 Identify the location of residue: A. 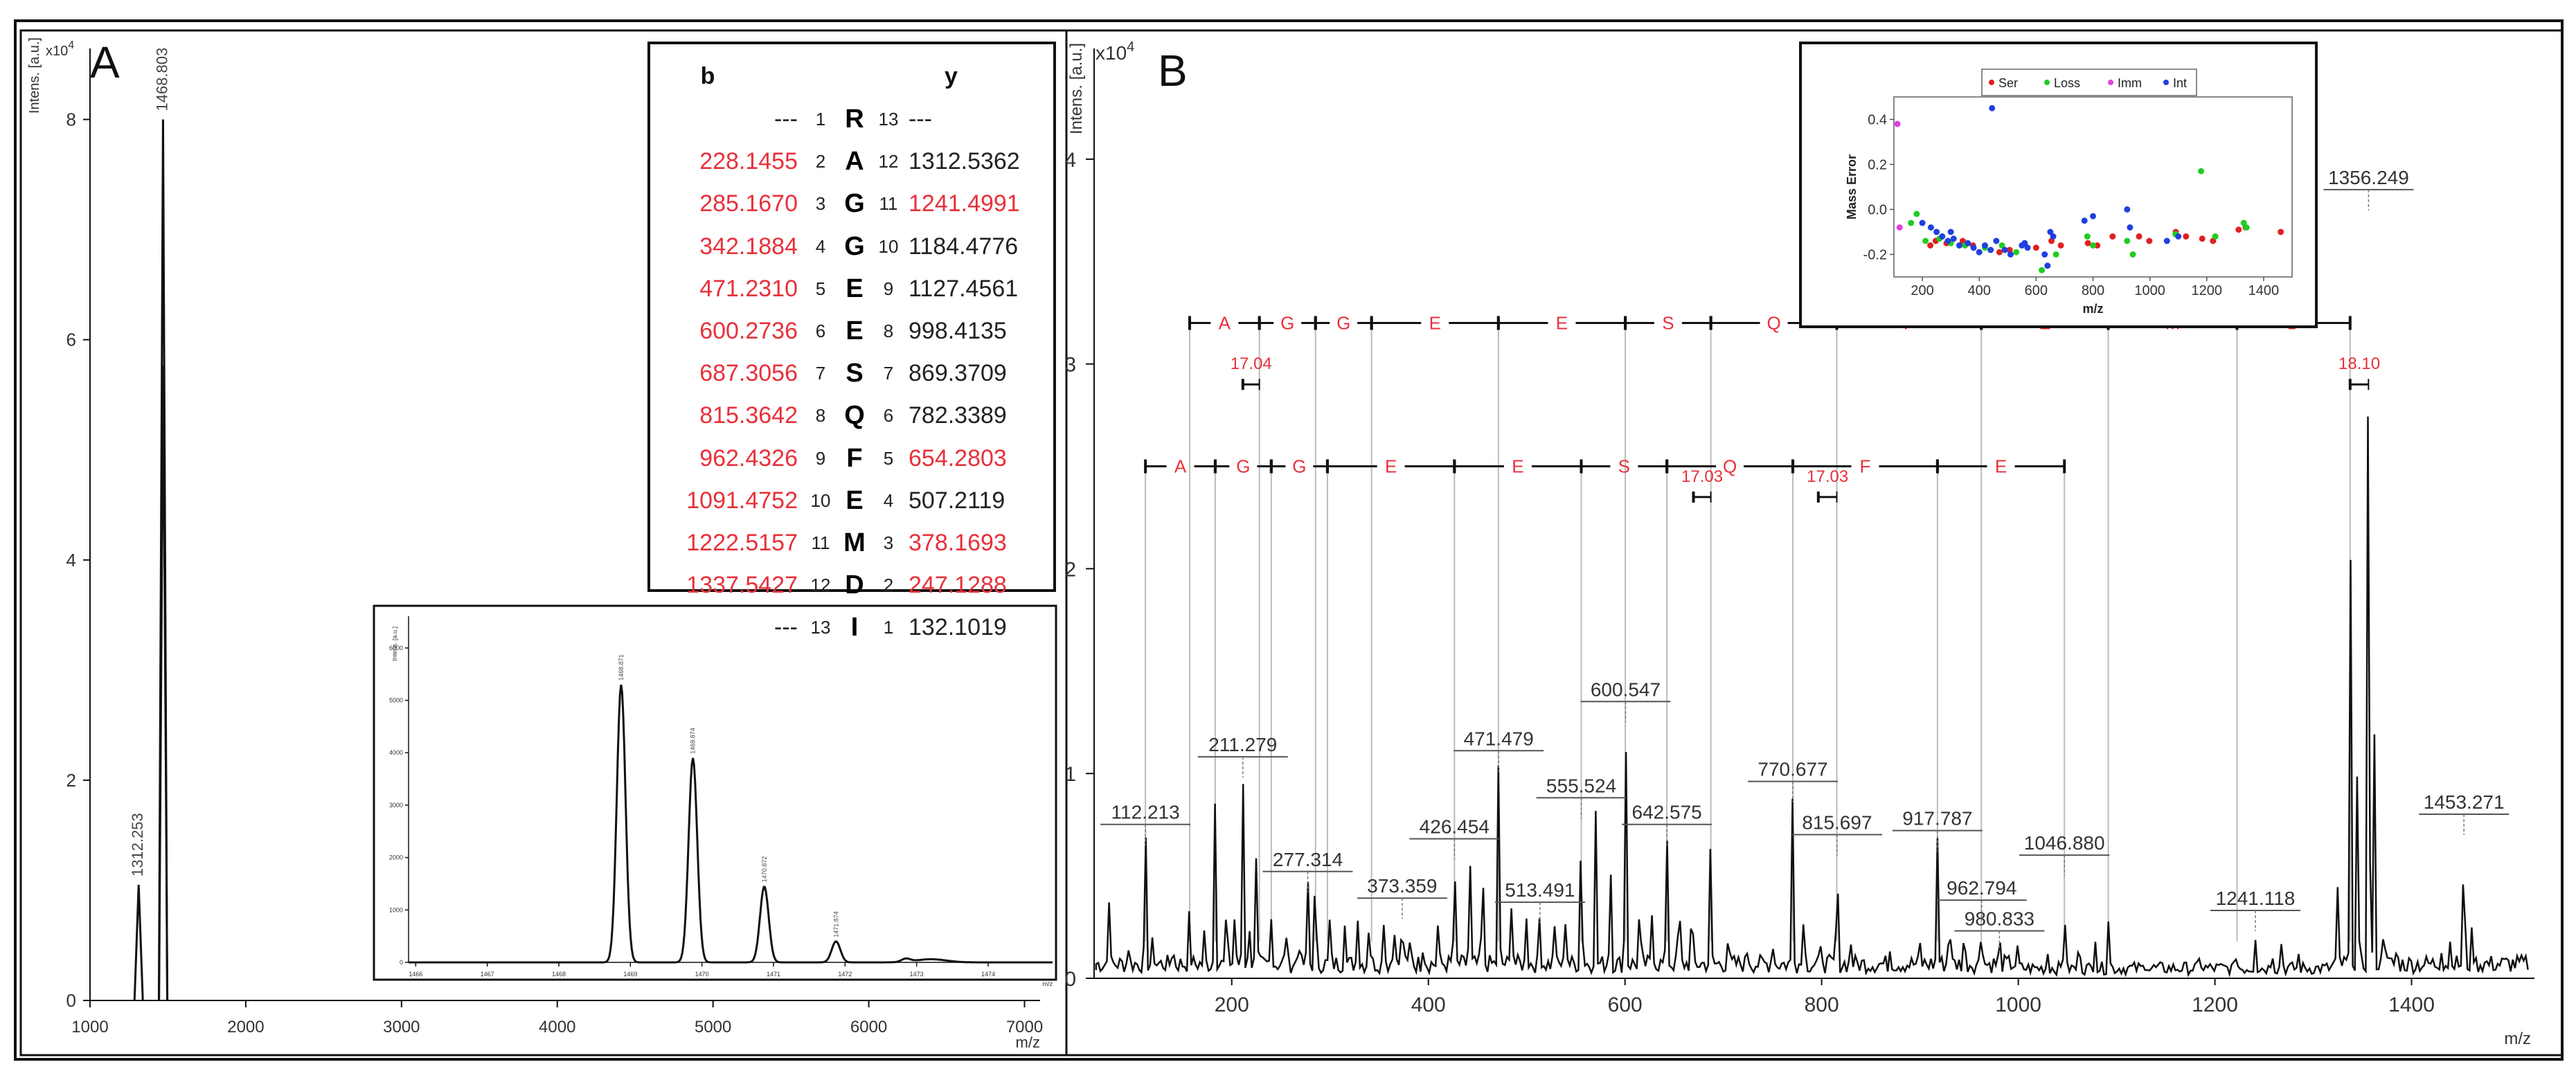
(854, 162).